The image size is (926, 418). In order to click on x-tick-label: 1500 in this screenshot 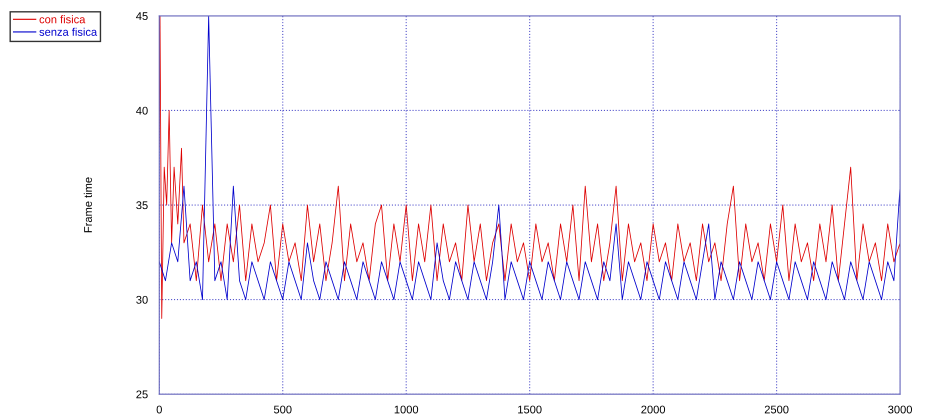, I will do `click(530, 410)`.